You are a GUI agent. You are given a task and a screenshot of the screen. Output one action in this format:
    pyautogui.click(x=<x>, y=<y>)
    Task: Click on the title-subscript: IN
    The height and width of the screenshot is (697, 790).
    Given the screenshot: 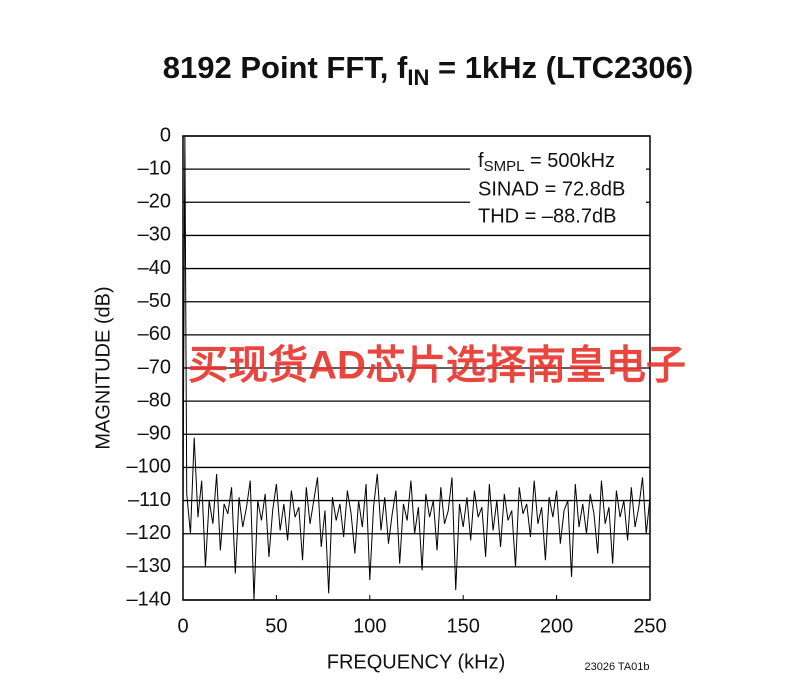 What is the action you would take?
    pyautogui.click(x=418, y=77)
    